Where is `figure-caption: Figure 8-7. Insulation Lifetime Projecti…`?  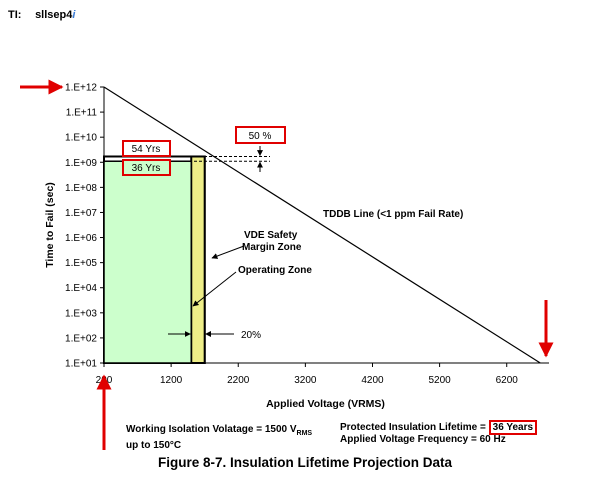
figure-caption: Figure 8-7. Insulation Lifetime Projecti… is located at coordinates (305, 462).